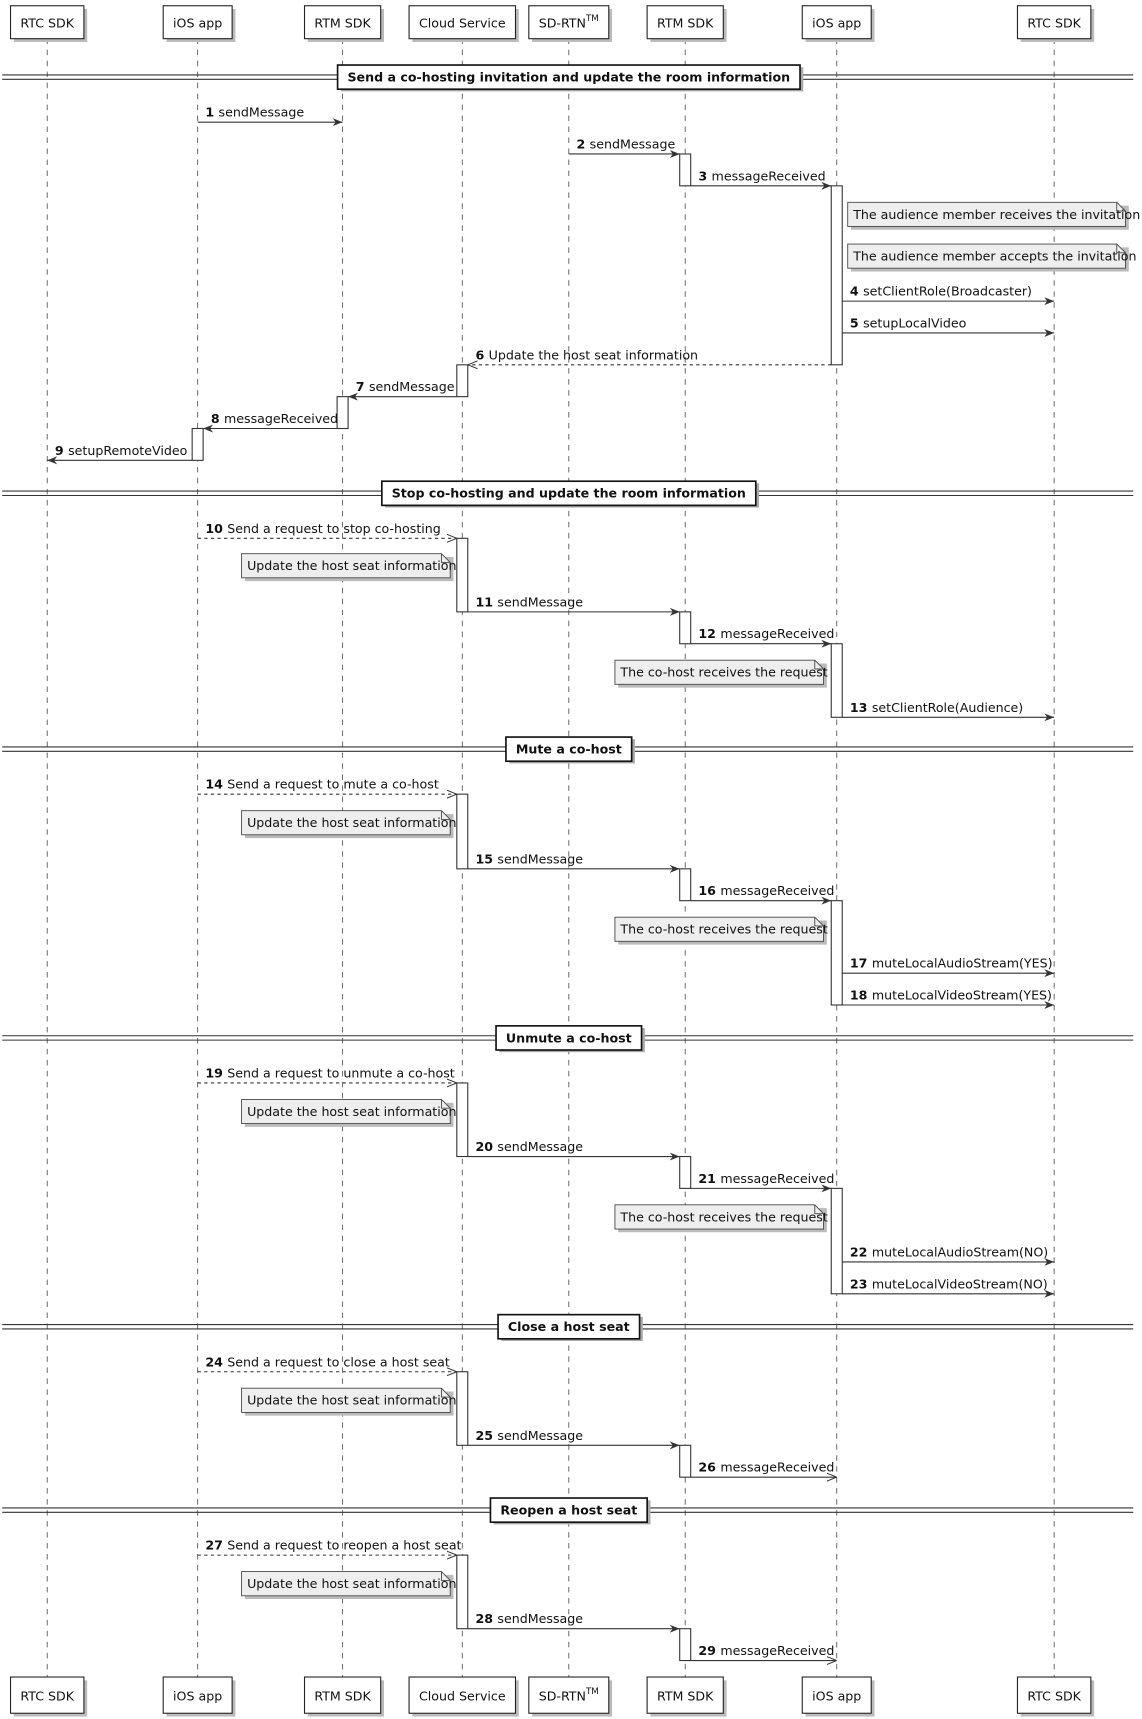 This screenshot has width=1142, height=1719. Describe the element at coordinates (625, 143) in the screenshot. I see `message-label: 2 sendMessage` at that location.